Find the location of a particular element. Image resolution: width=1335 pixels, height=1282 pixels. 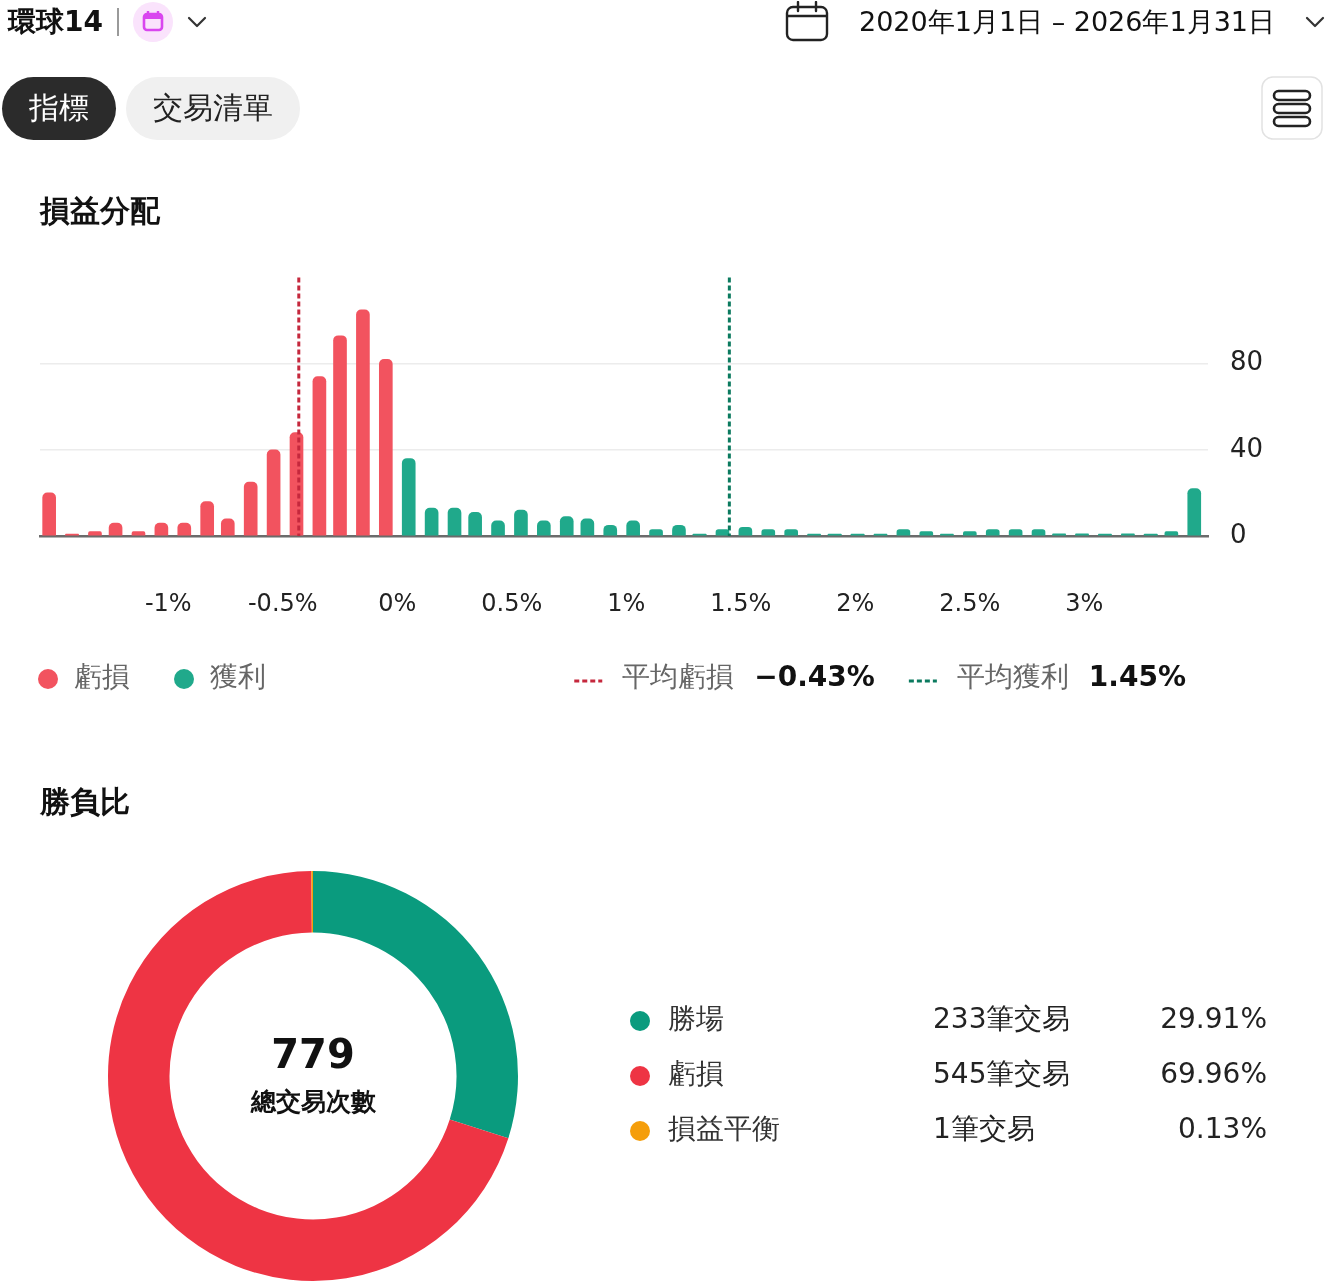

x-tick-label: 2% is located at coordinates (855, 602).